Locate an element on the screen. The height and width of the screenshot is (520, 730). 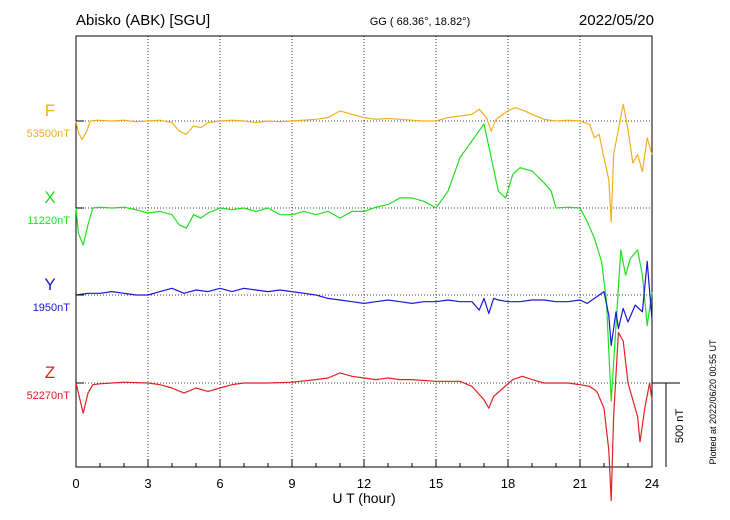
series-label-y: Y is located at coordinates (49, 284).